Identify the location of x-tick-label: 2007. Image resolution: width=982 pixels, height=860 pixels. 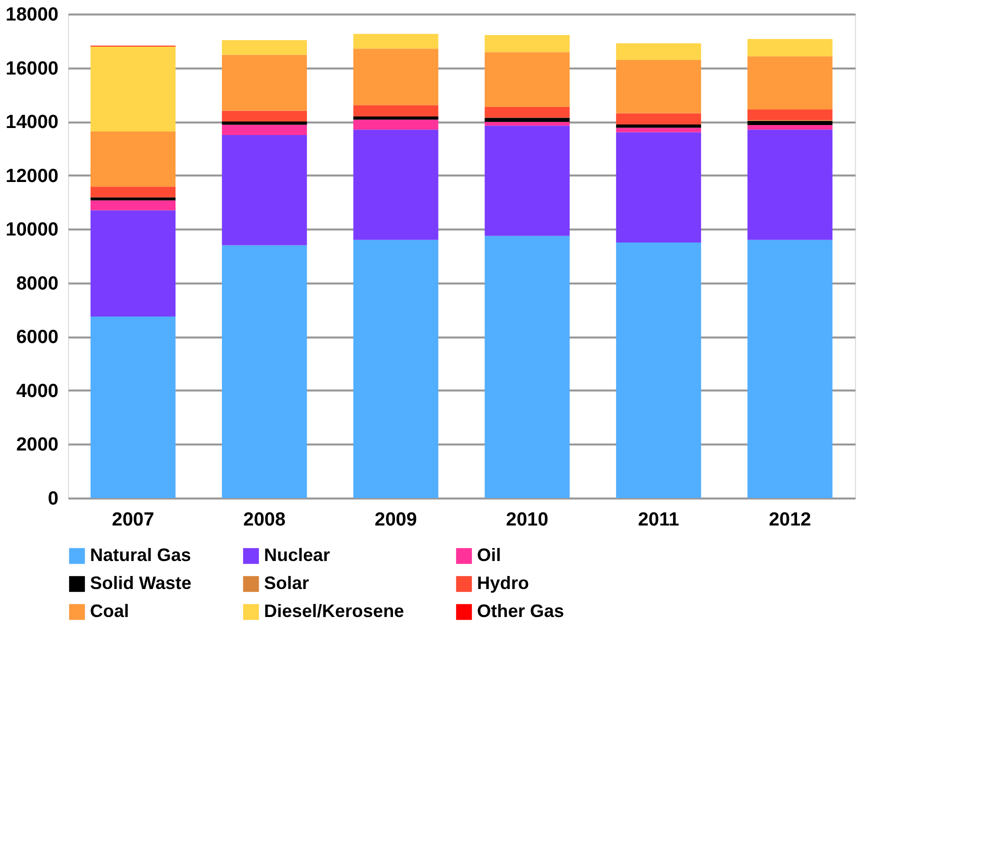
(133, 520).